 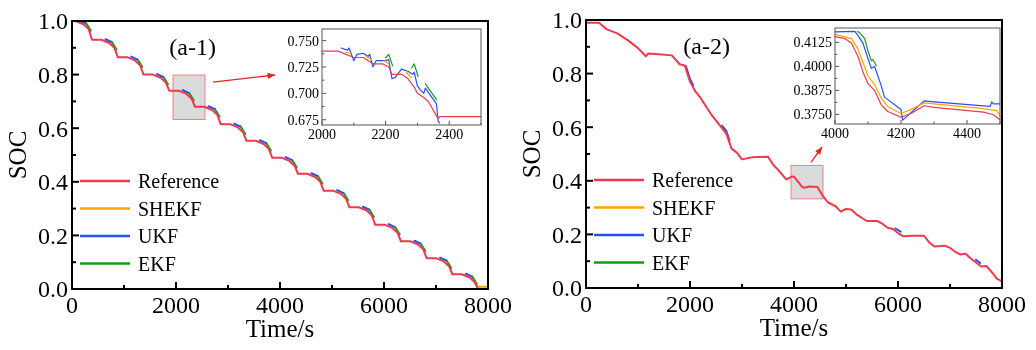 What do you see at coordinates (967, 133) in the screenshot?
I see `x-tick-label: 4400` at bounding box center [967, 133].